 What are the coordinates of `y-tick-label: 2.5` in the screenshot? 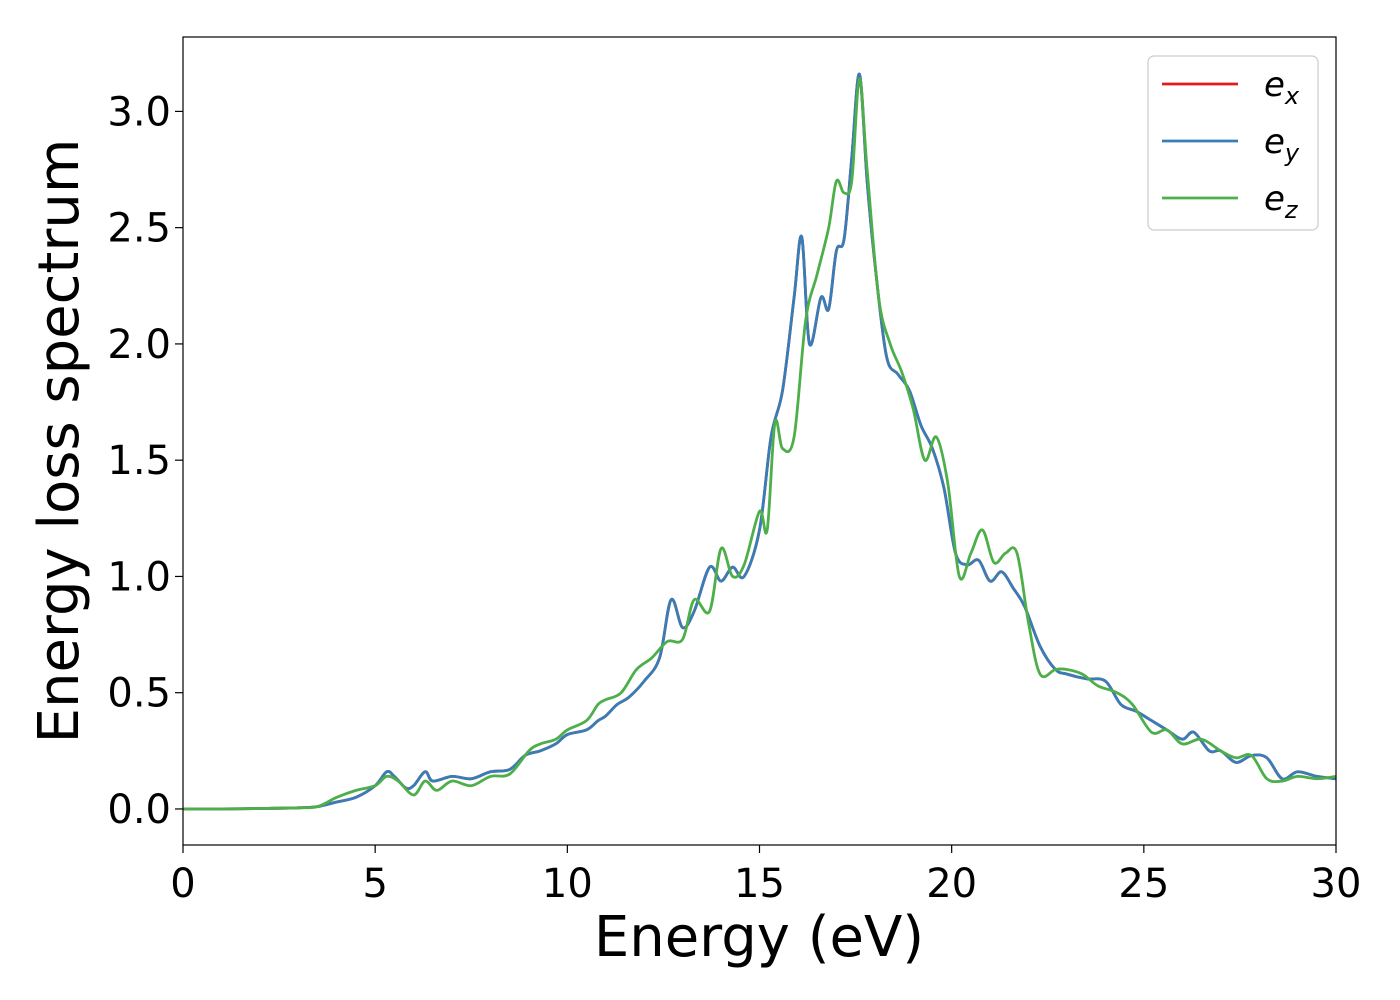 It's located at (139, 229).